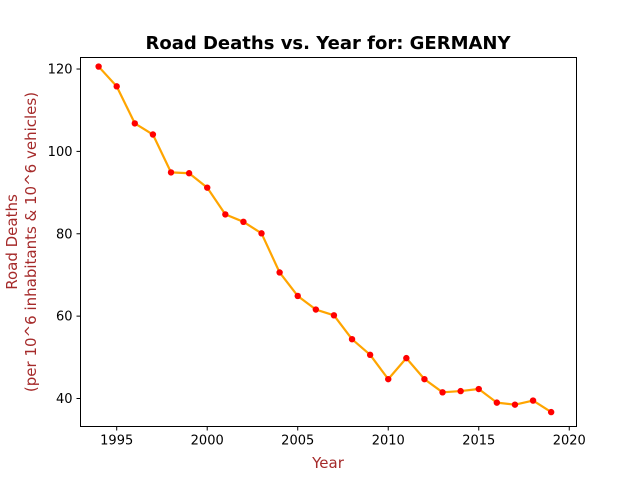  Describe the element at coordinates (12, 242) in the screenshot. I see `y-axis-label-line1: Road Deaths` at that location.